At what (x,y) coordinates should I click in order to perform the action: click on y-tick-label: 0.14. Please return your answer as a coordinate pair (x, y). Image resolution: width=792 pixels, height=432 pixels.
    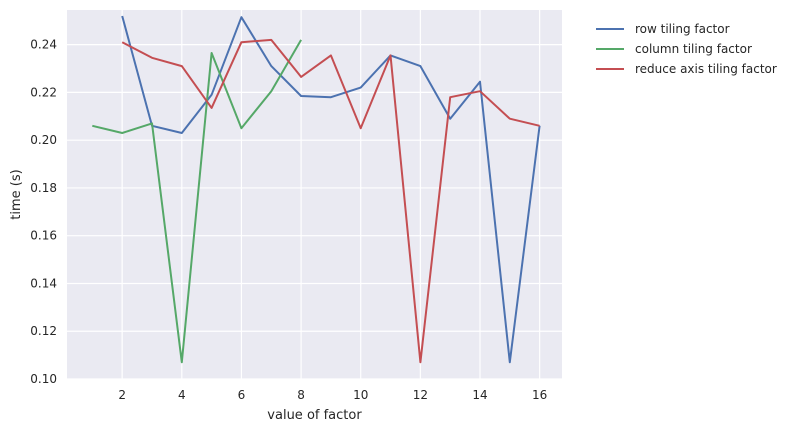
    Looking at the image, I should click on (43, 283).